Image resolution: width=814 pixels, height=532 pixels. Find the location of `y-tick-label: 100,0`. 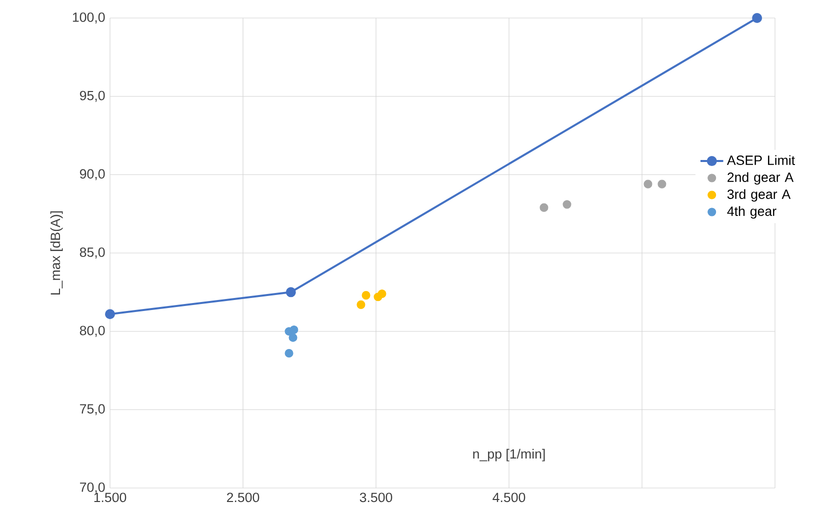

y-tick-label: 100,0 is located at coordinates (88, 18).